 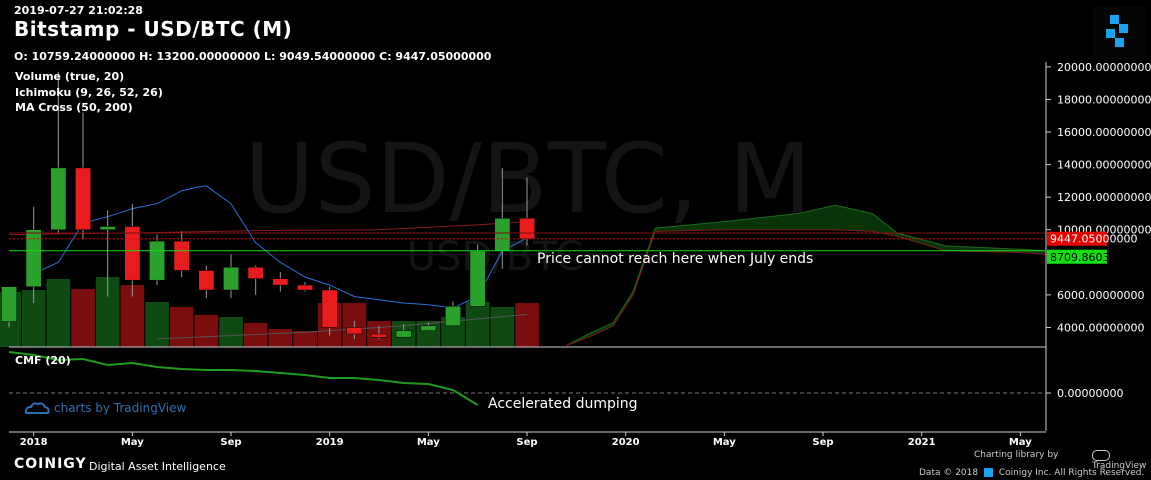 I want to click on coinigy-small-icon, so click(x=988, y=472).